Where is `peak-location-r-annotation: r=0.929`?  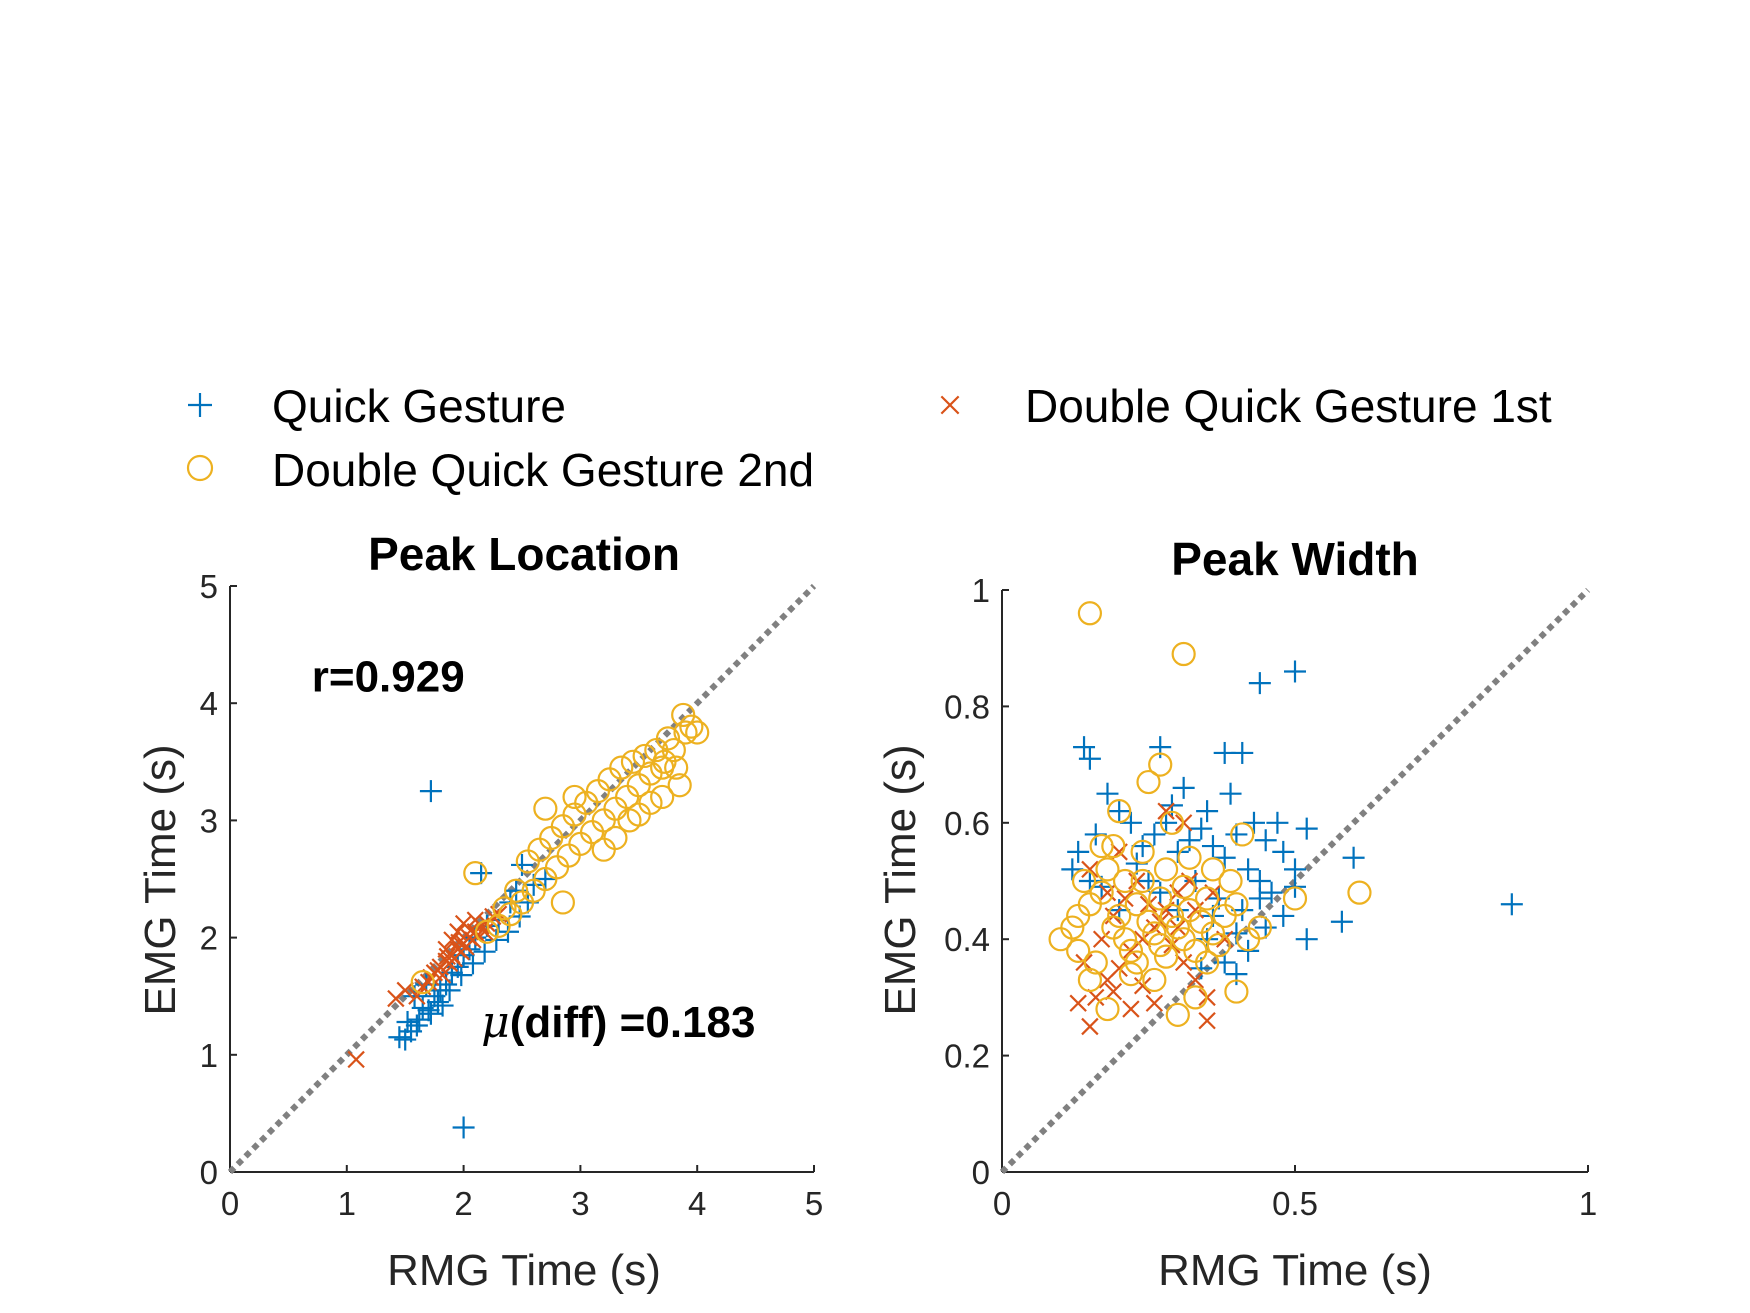 peak-location-r-annotation: r=0.929 is located at coordinates (388, 676).